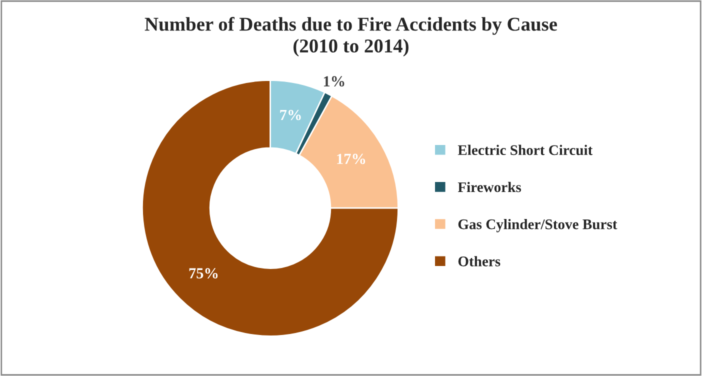  I want to click on legend-label: Electric Short Circuit, so click(525, 150).